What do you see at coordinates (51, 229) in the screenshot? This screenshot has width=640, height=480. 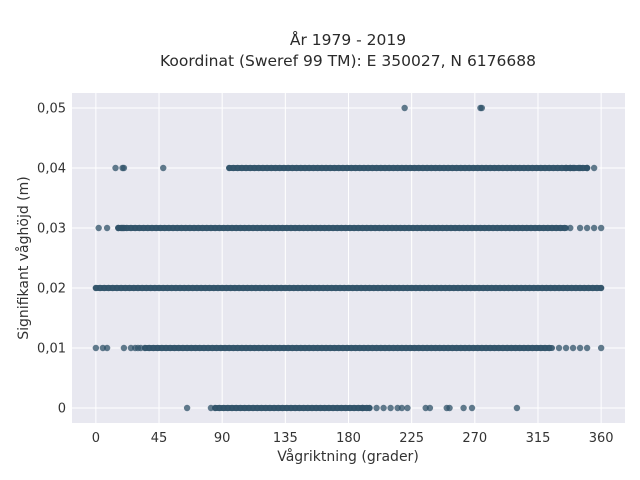 I see `y-tick-label: 0,03` at bounding box center [51, 229].